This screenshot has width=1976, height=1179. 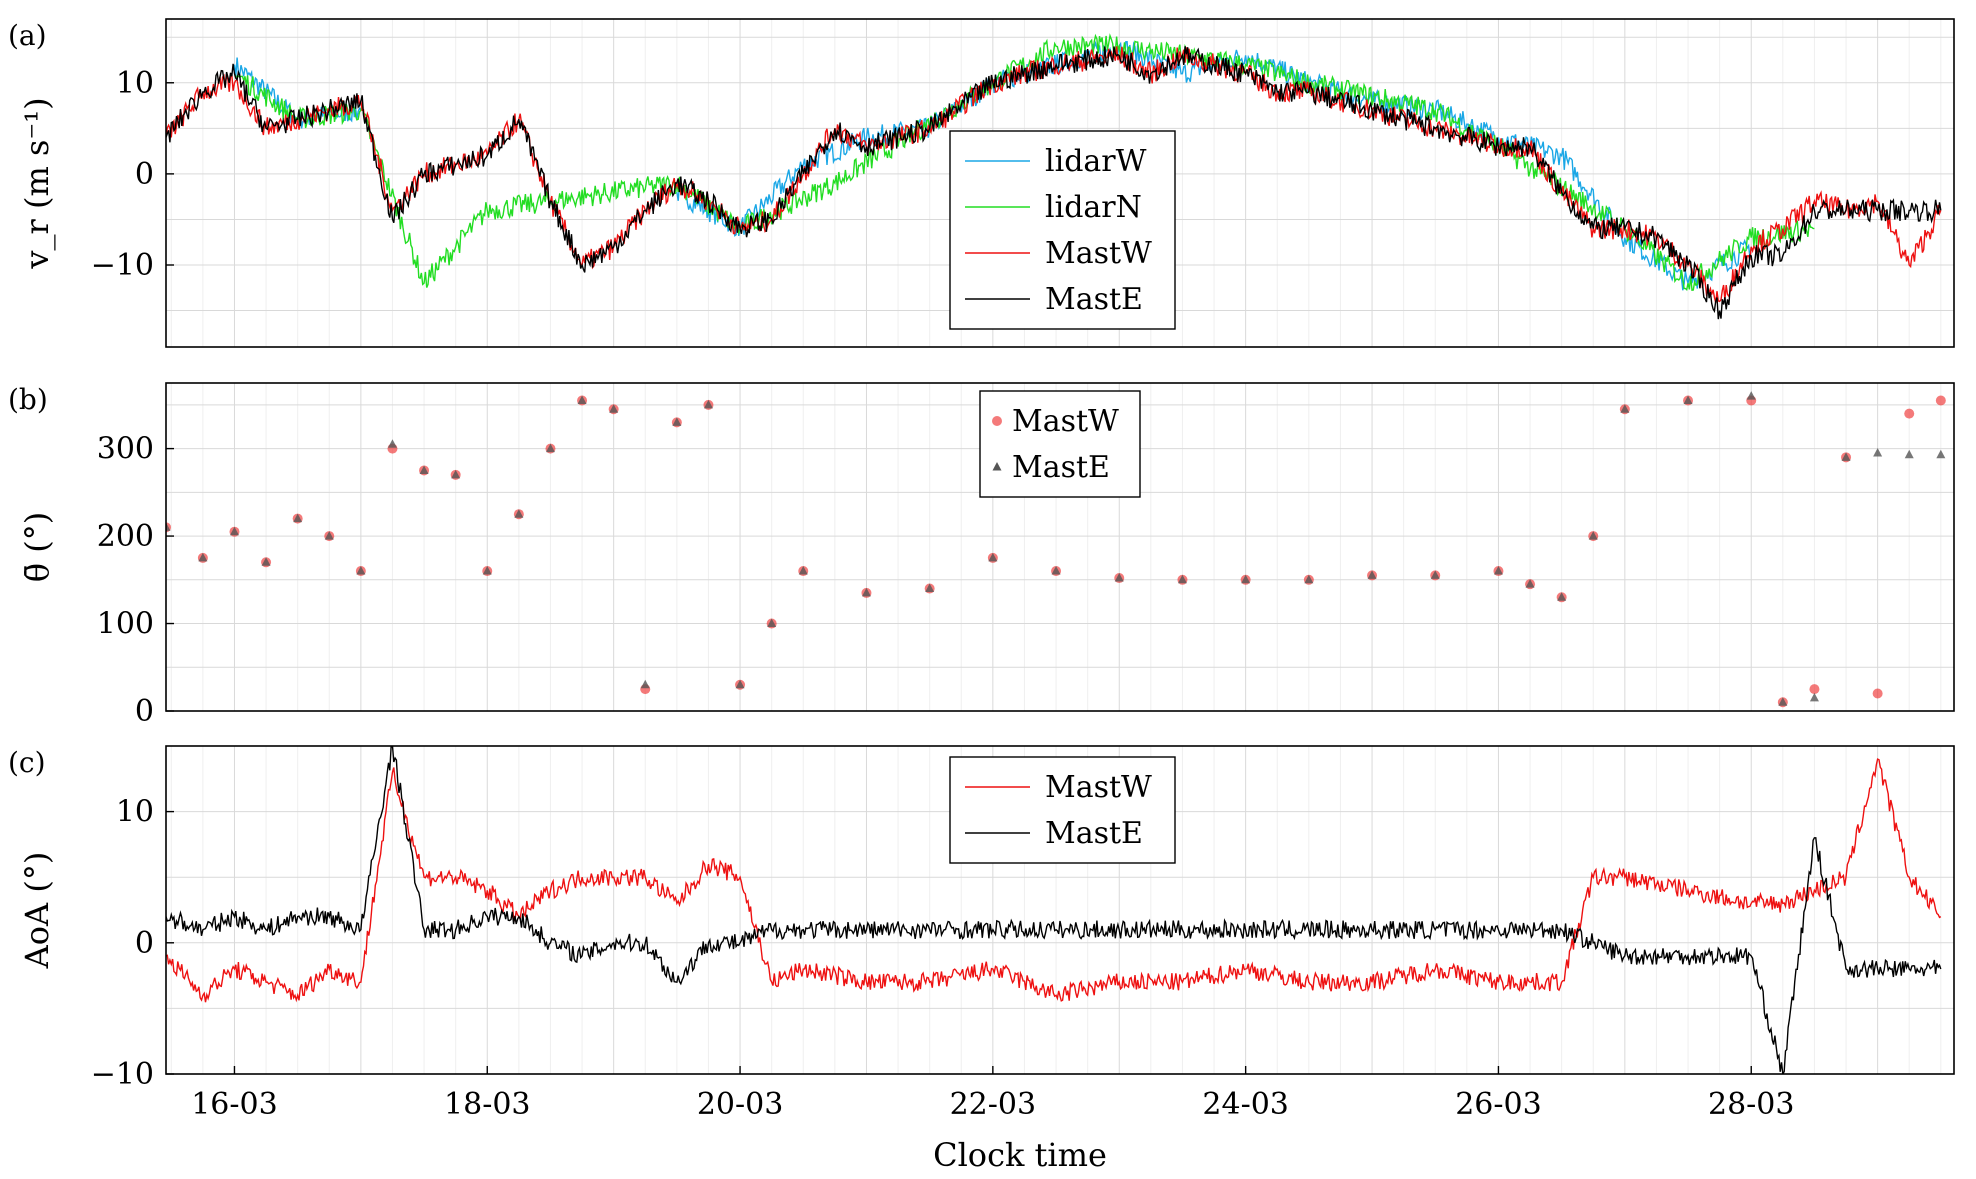 I want to click on legend: lidarW lidarN MastW MastE, so click(x=1062, y=230).